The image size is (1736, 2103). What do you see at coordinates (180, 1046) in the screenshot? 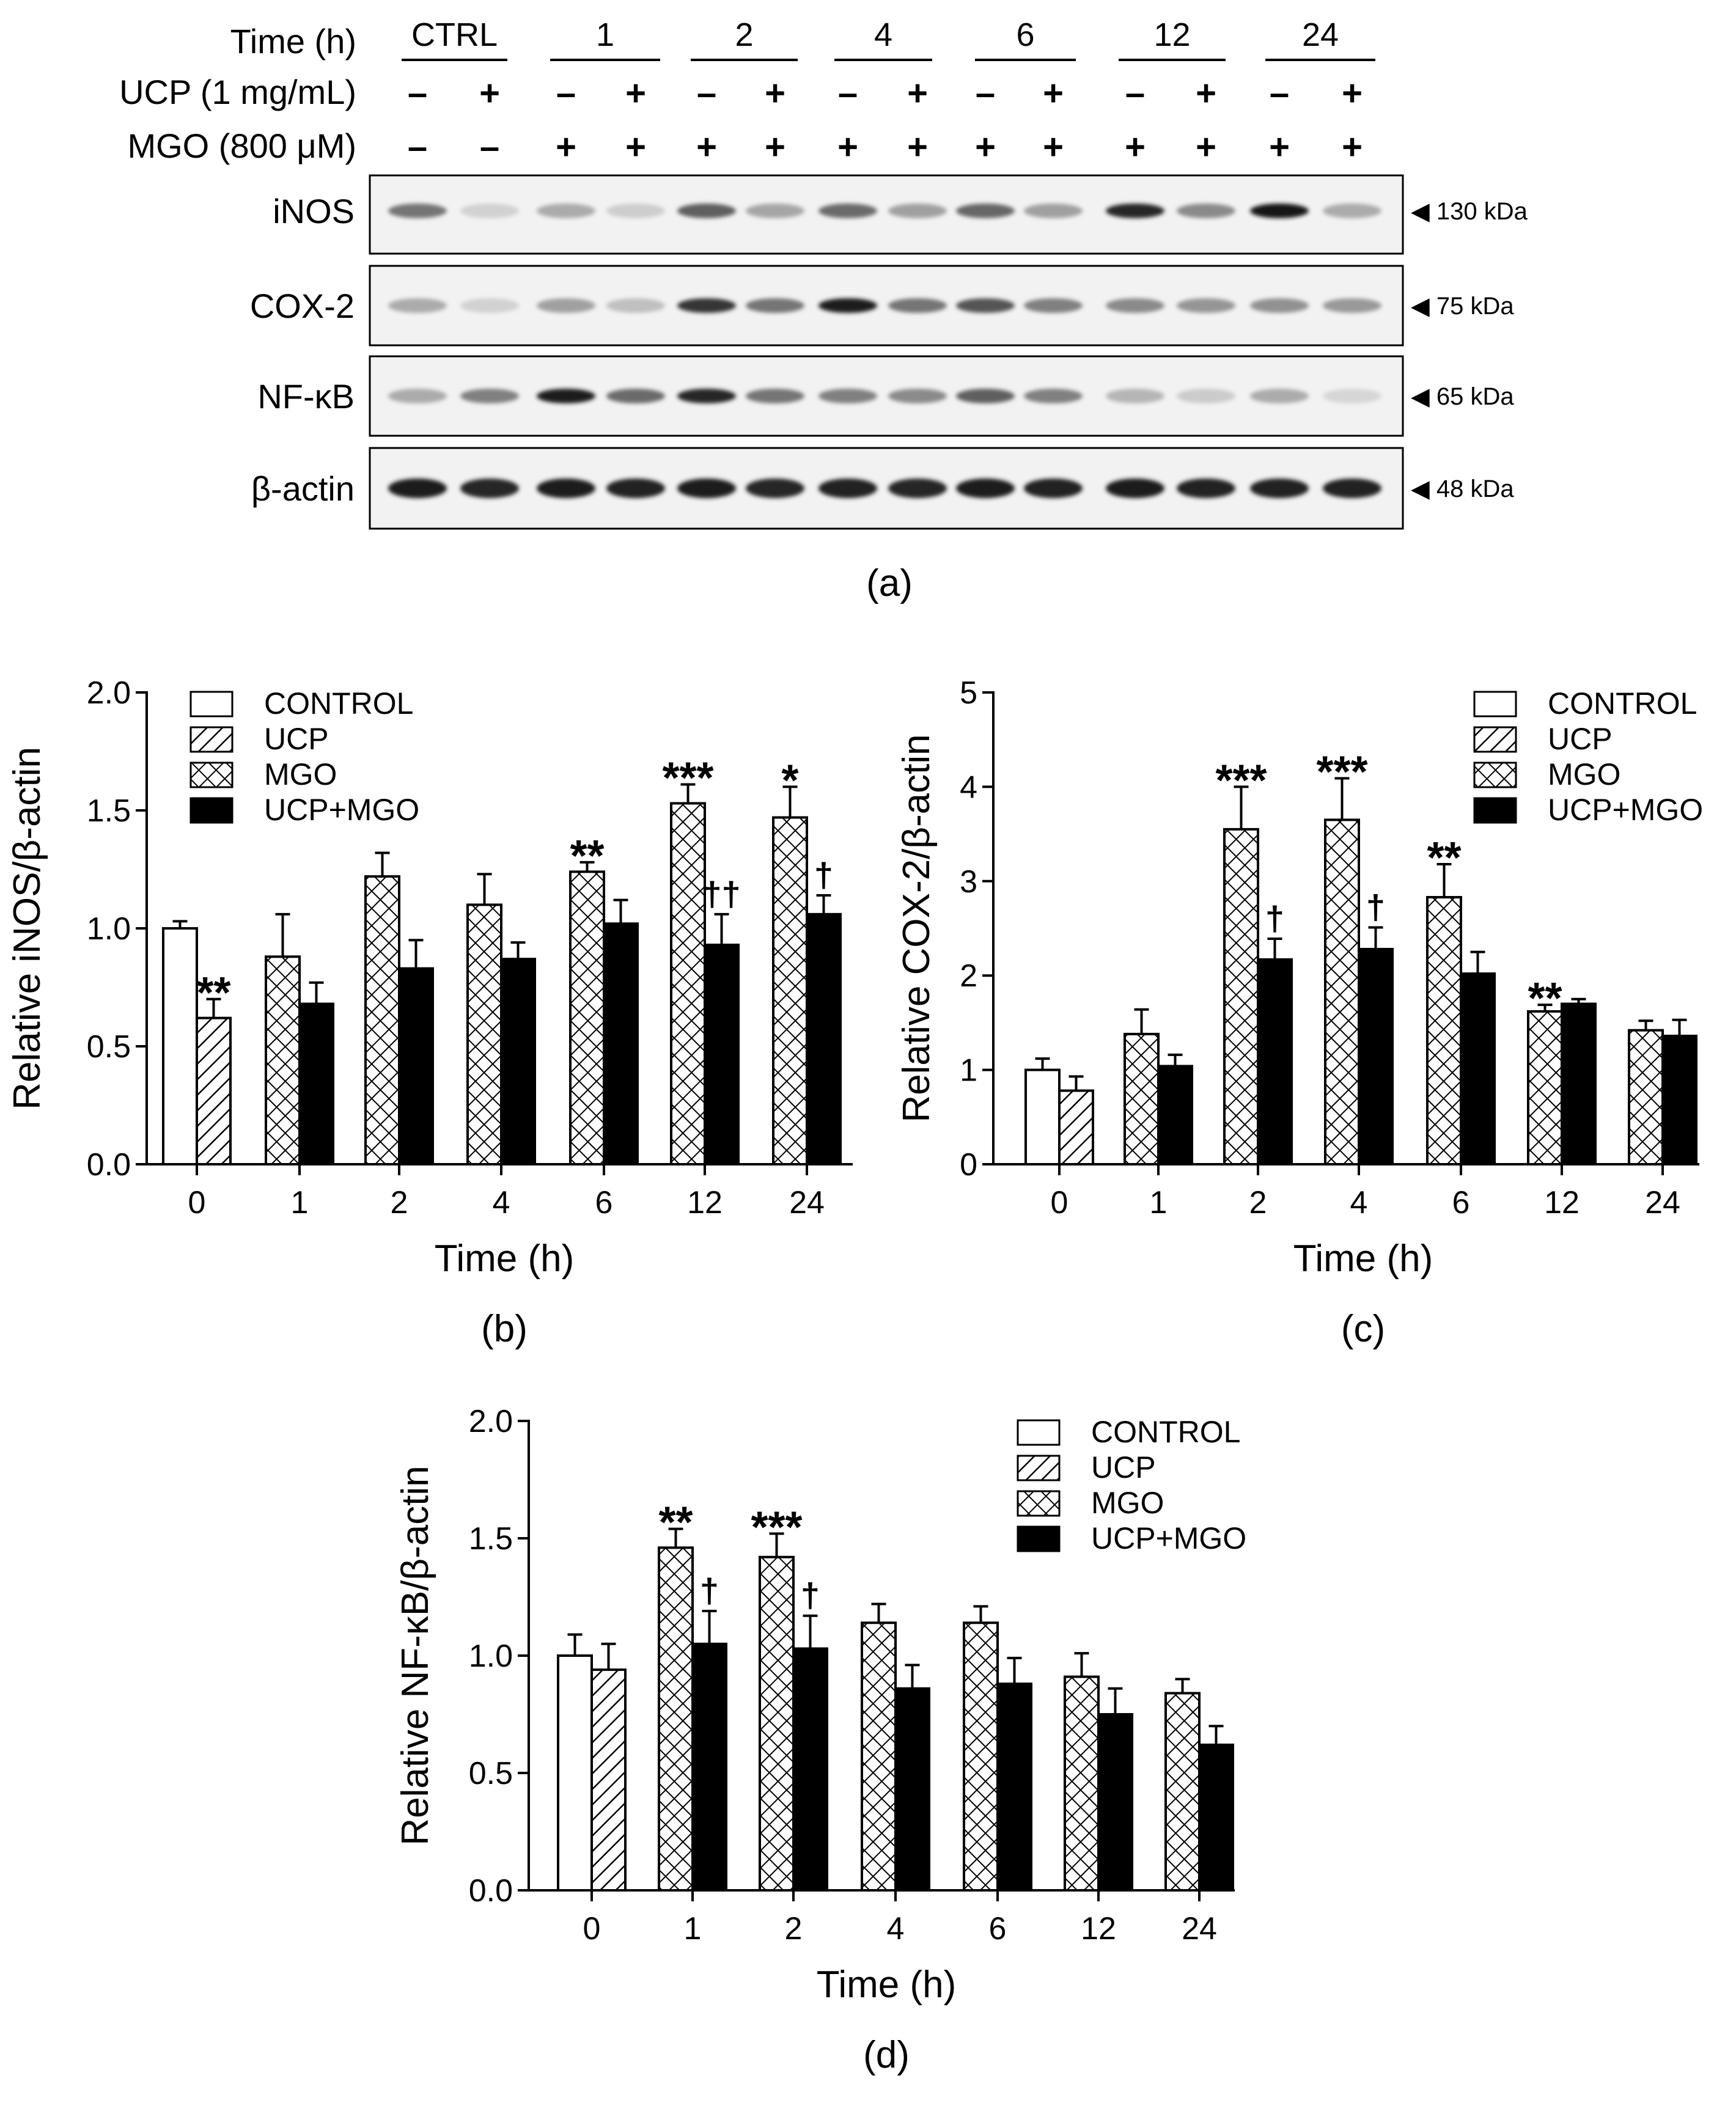
I see `bar-control` at bounding box center [180, 1046].